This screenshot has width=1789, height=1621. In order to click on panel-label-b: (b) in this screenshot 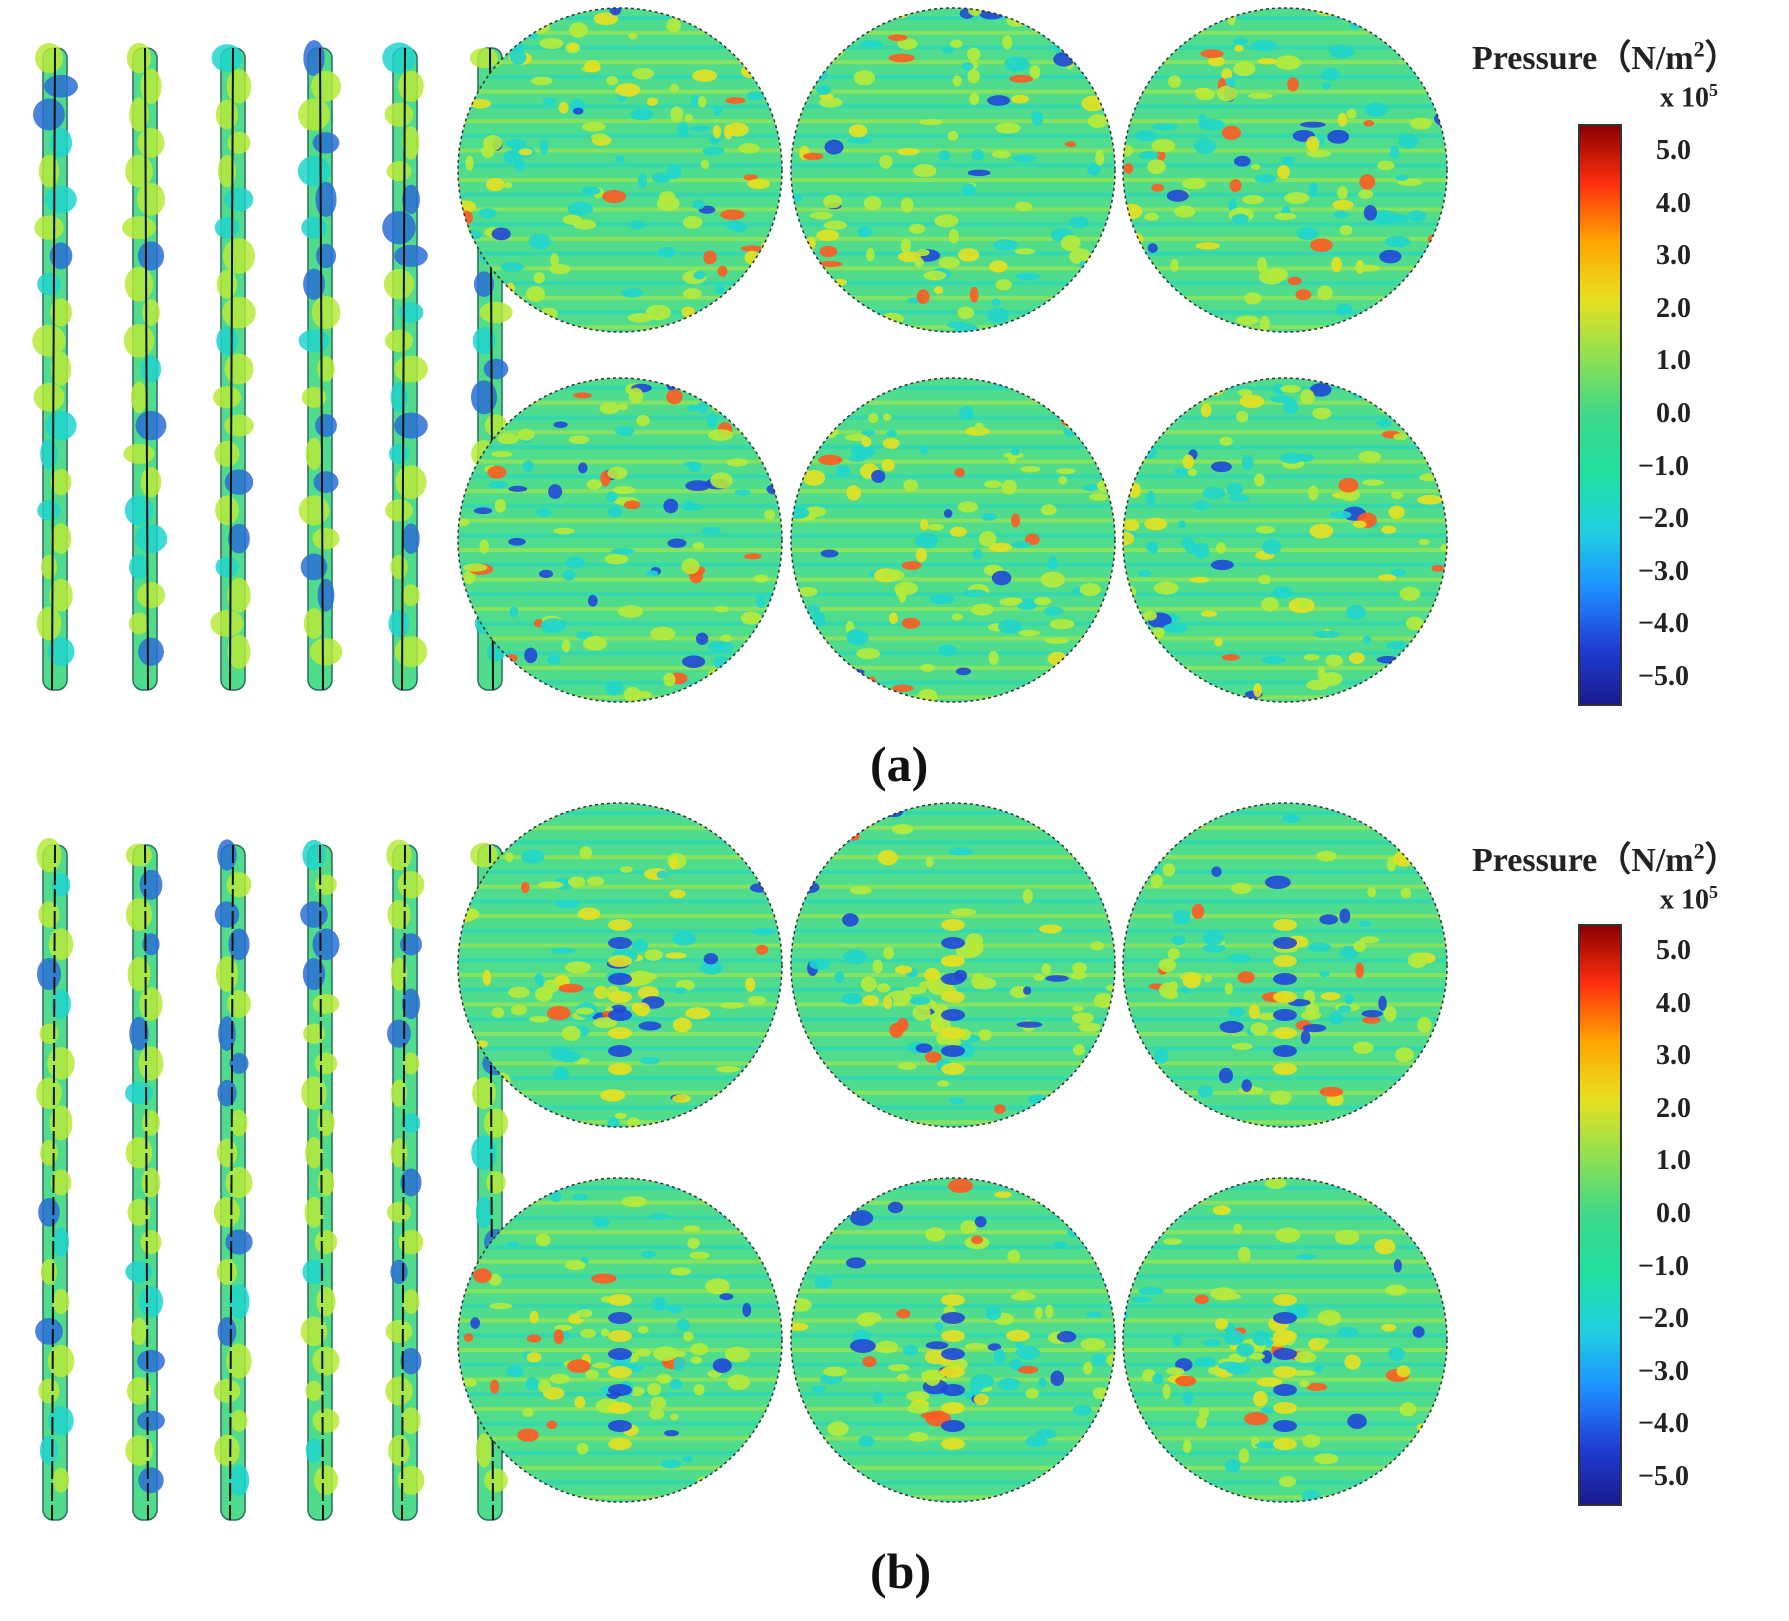, I will do `click(901, 1571)`.